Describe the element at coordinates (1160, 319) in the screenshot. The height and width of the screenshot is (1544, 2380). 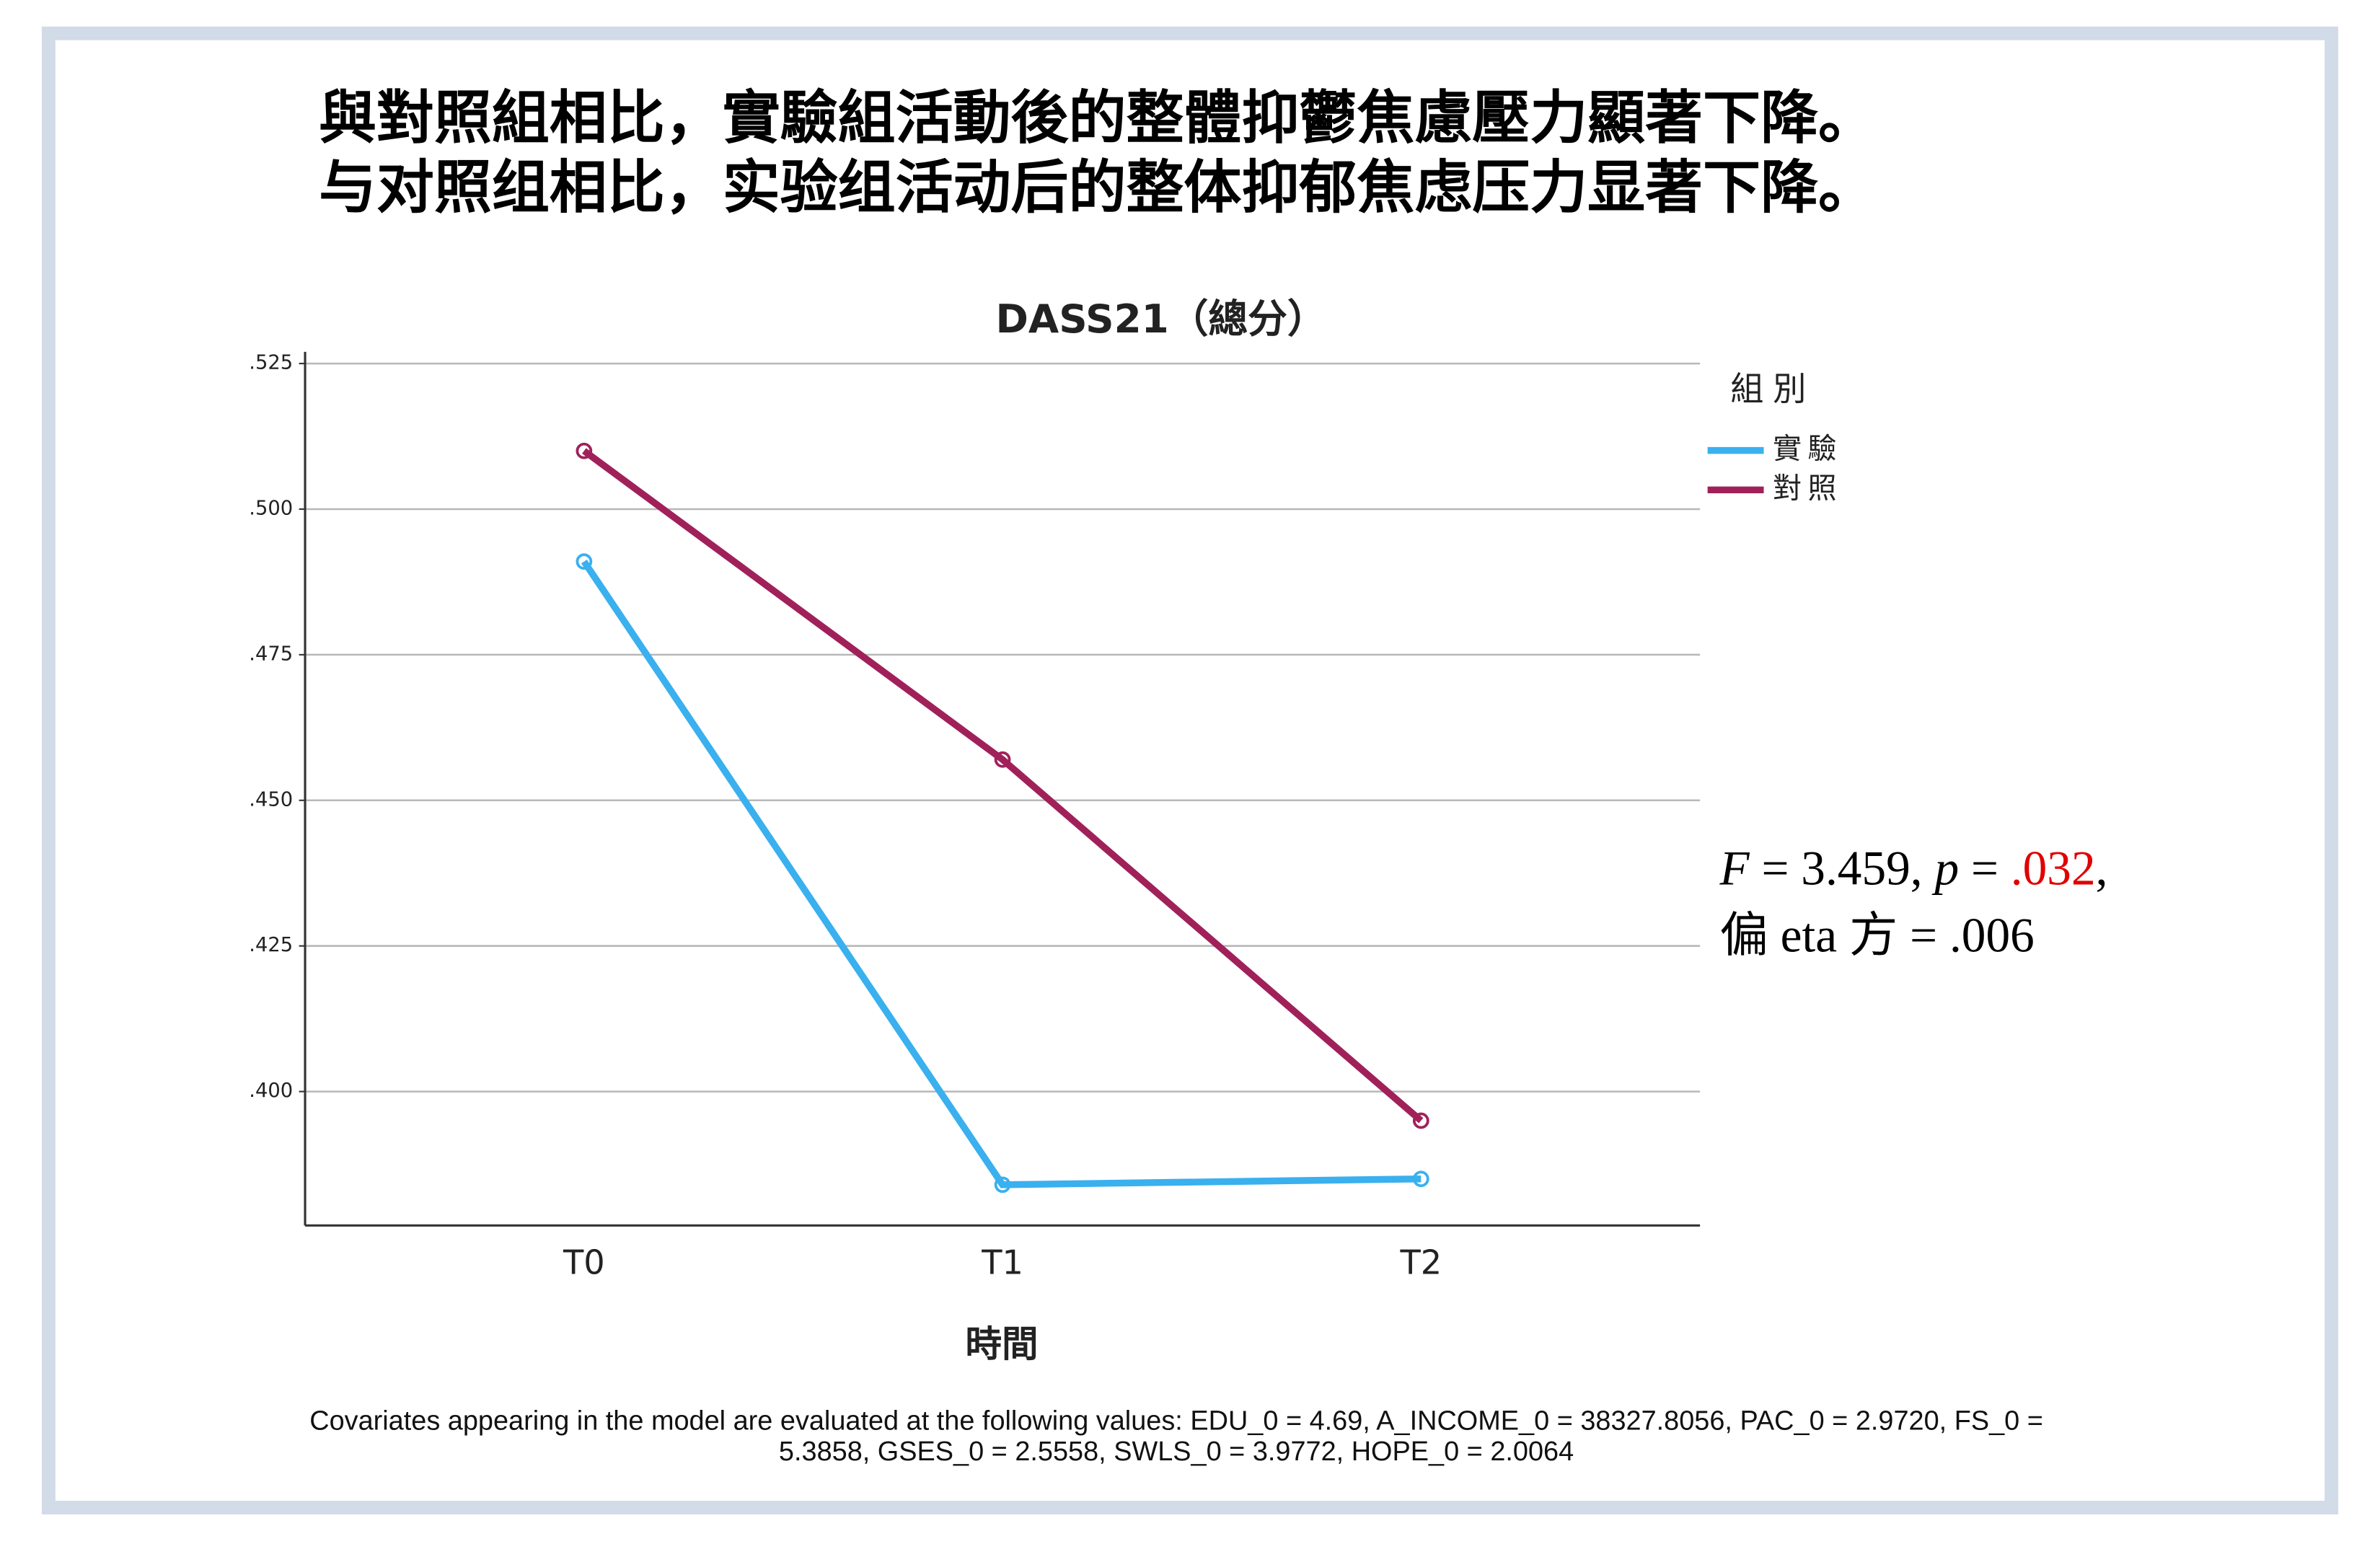
I see `chart-title: DASS21（總分）` at that location.